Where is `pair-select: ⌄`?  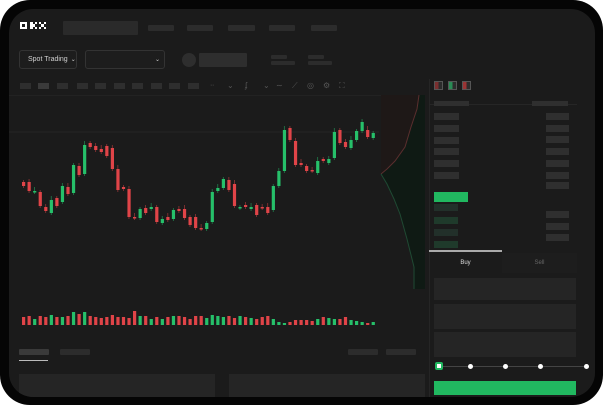
pair-select: ⌄ is located at coordinates (125, 59).